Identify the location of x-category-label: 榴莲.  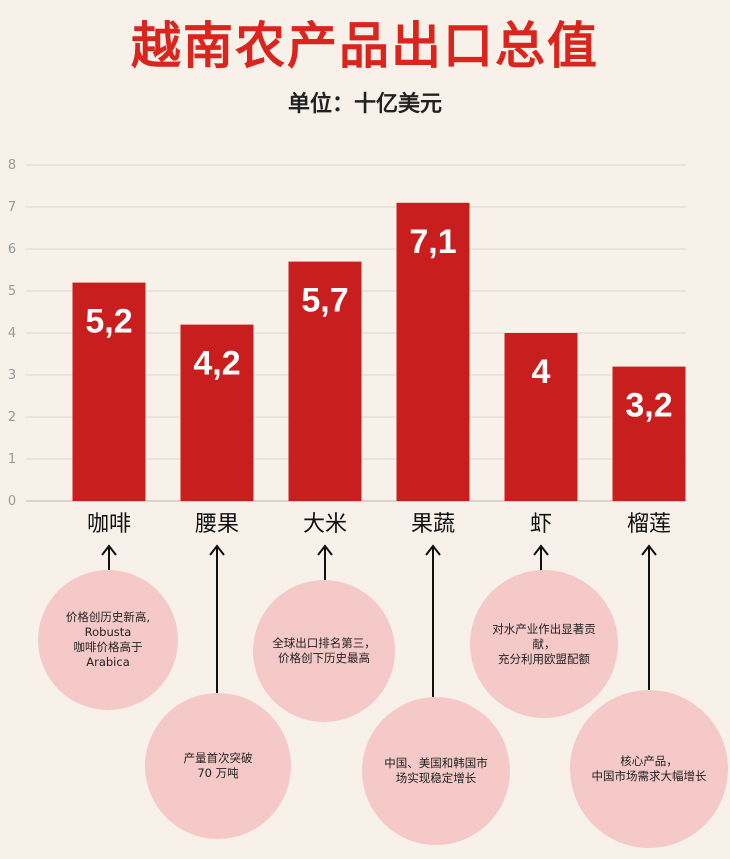
(649, 524).